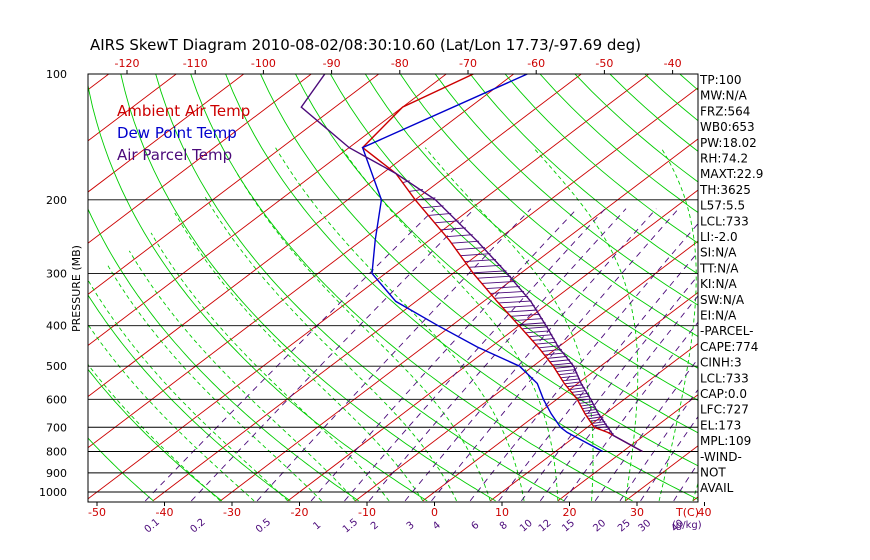 The height and width of the screenshot is (560, 870). I want to click on legend-item-ambient: Ambient Air Temp, so click(183, 111).